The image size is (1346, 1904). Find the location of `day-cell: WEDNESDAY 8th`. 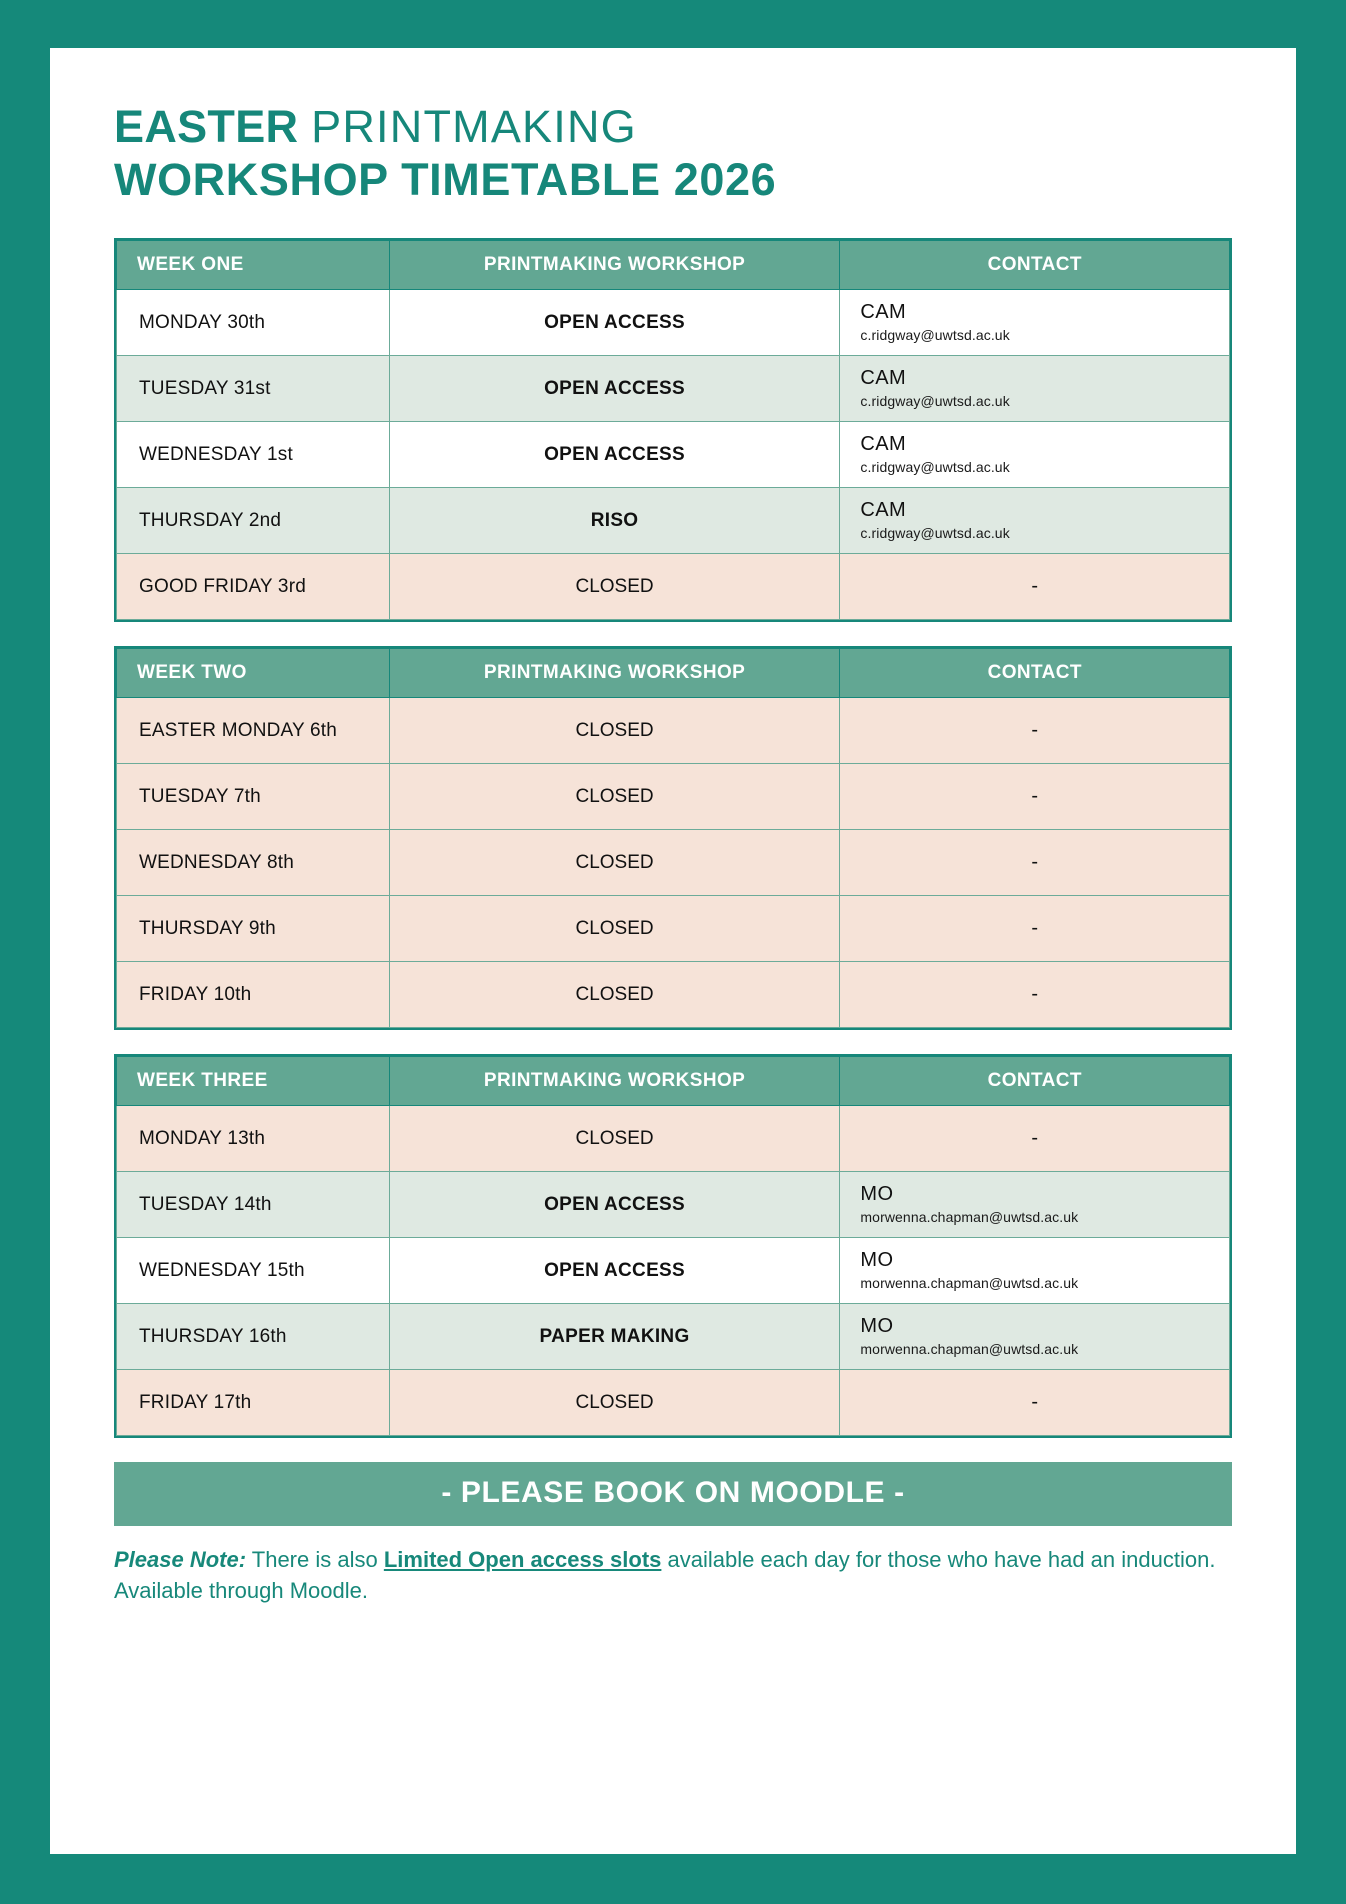

day-cell: WEDNESDAY 8th is located at coordinates (253, 863).